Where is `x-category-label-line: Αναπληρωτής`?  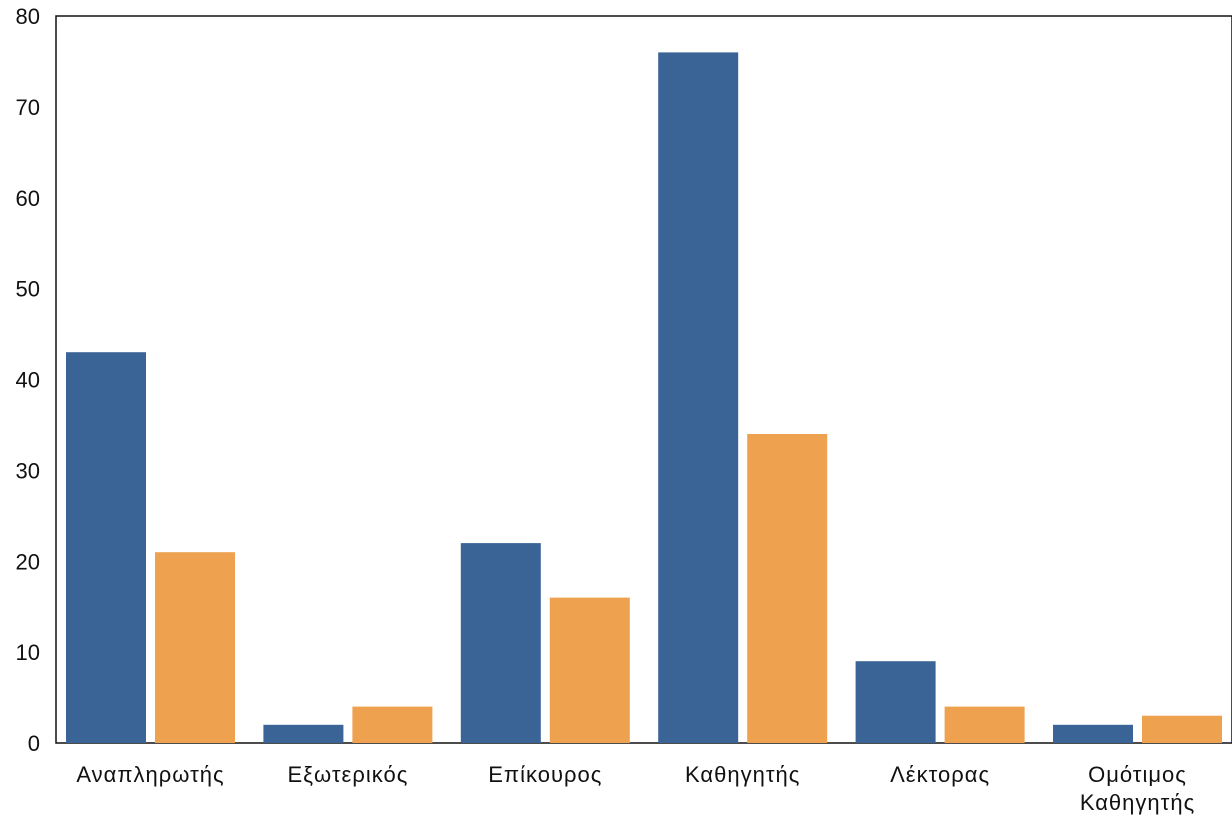
x-category-label-line: Αναπληρωτής is located at coordinates (150, 774).